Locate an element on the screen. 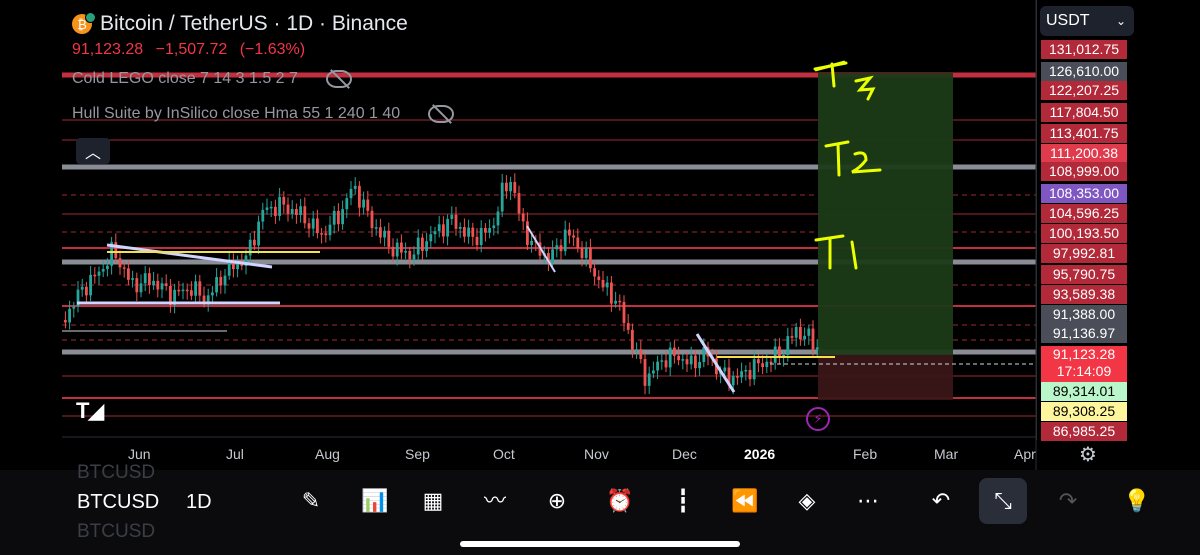 Image resolution: width=1200 pixels, height=555 pixels. grid-icon: ▦ is located at coordinates (433, 500).